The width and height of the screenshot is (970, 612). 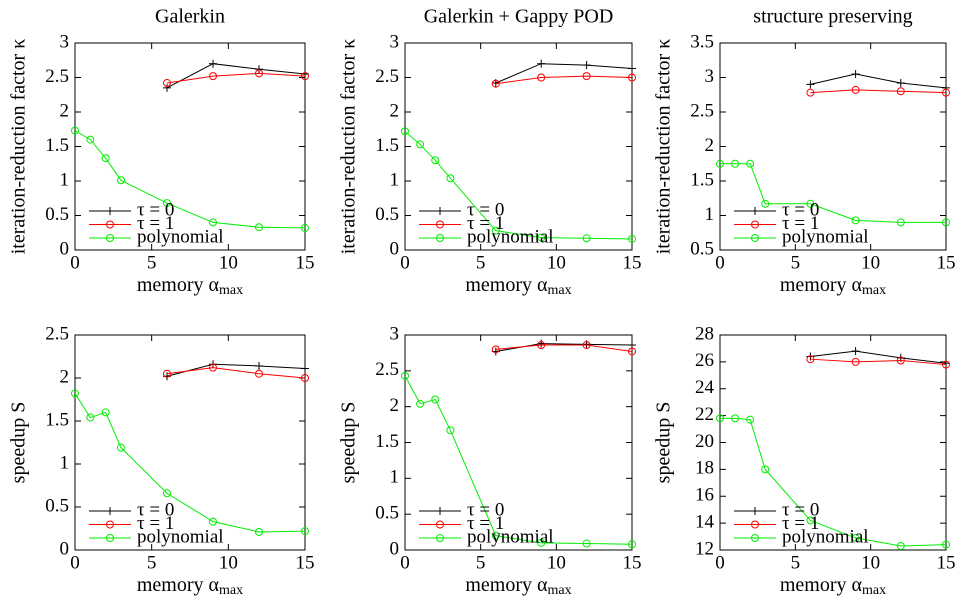 I want to click on x-tick-label: 0, so click(x=75, y=262).